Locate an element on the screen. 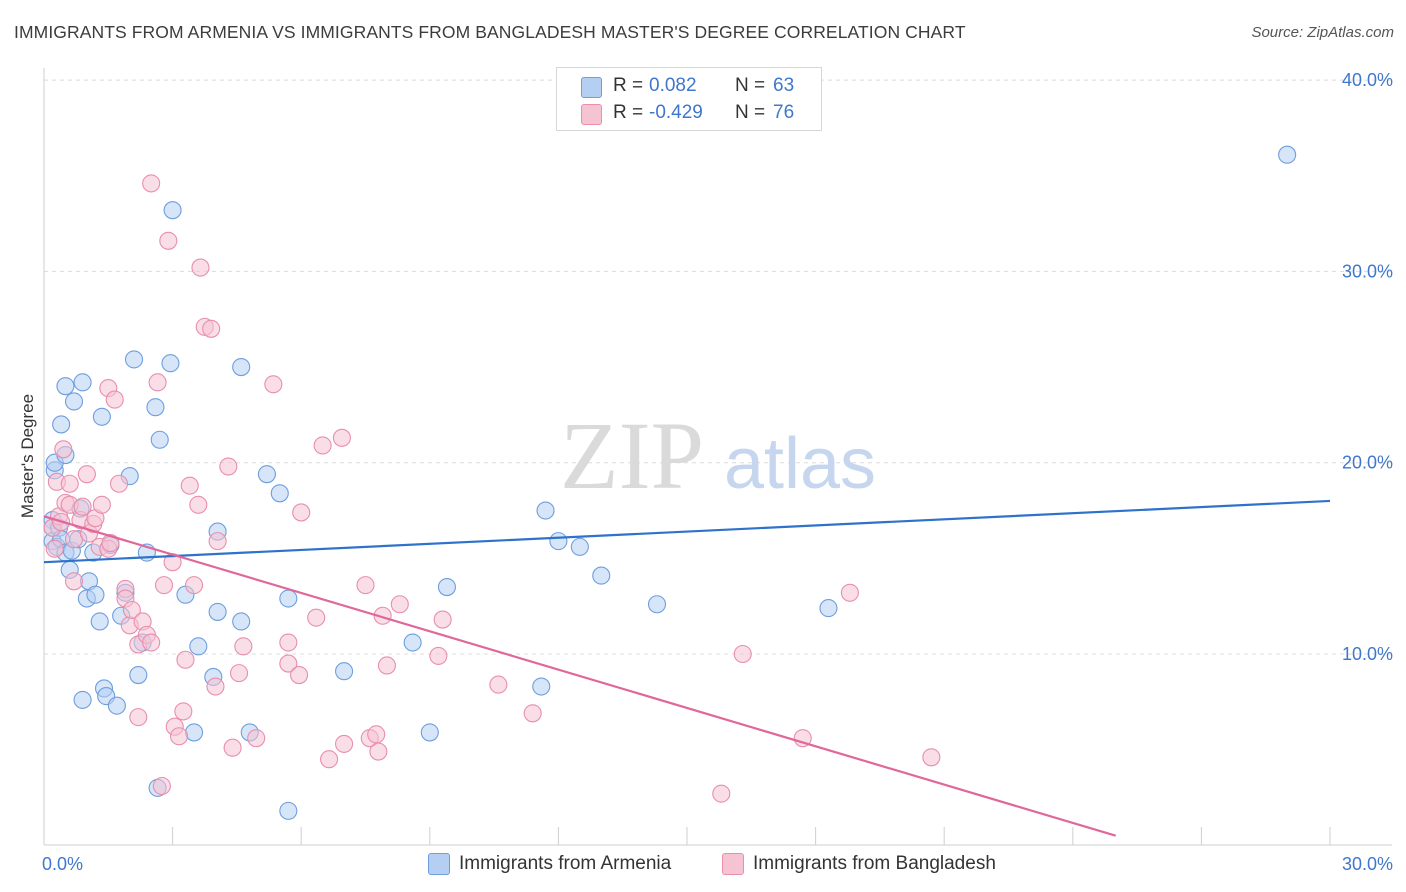 This screenshot has width=1406, height=892. correlation-legend: R = 0.082 N = 63 R = -0.429 N = 76 is located at coordinates (689, 99).